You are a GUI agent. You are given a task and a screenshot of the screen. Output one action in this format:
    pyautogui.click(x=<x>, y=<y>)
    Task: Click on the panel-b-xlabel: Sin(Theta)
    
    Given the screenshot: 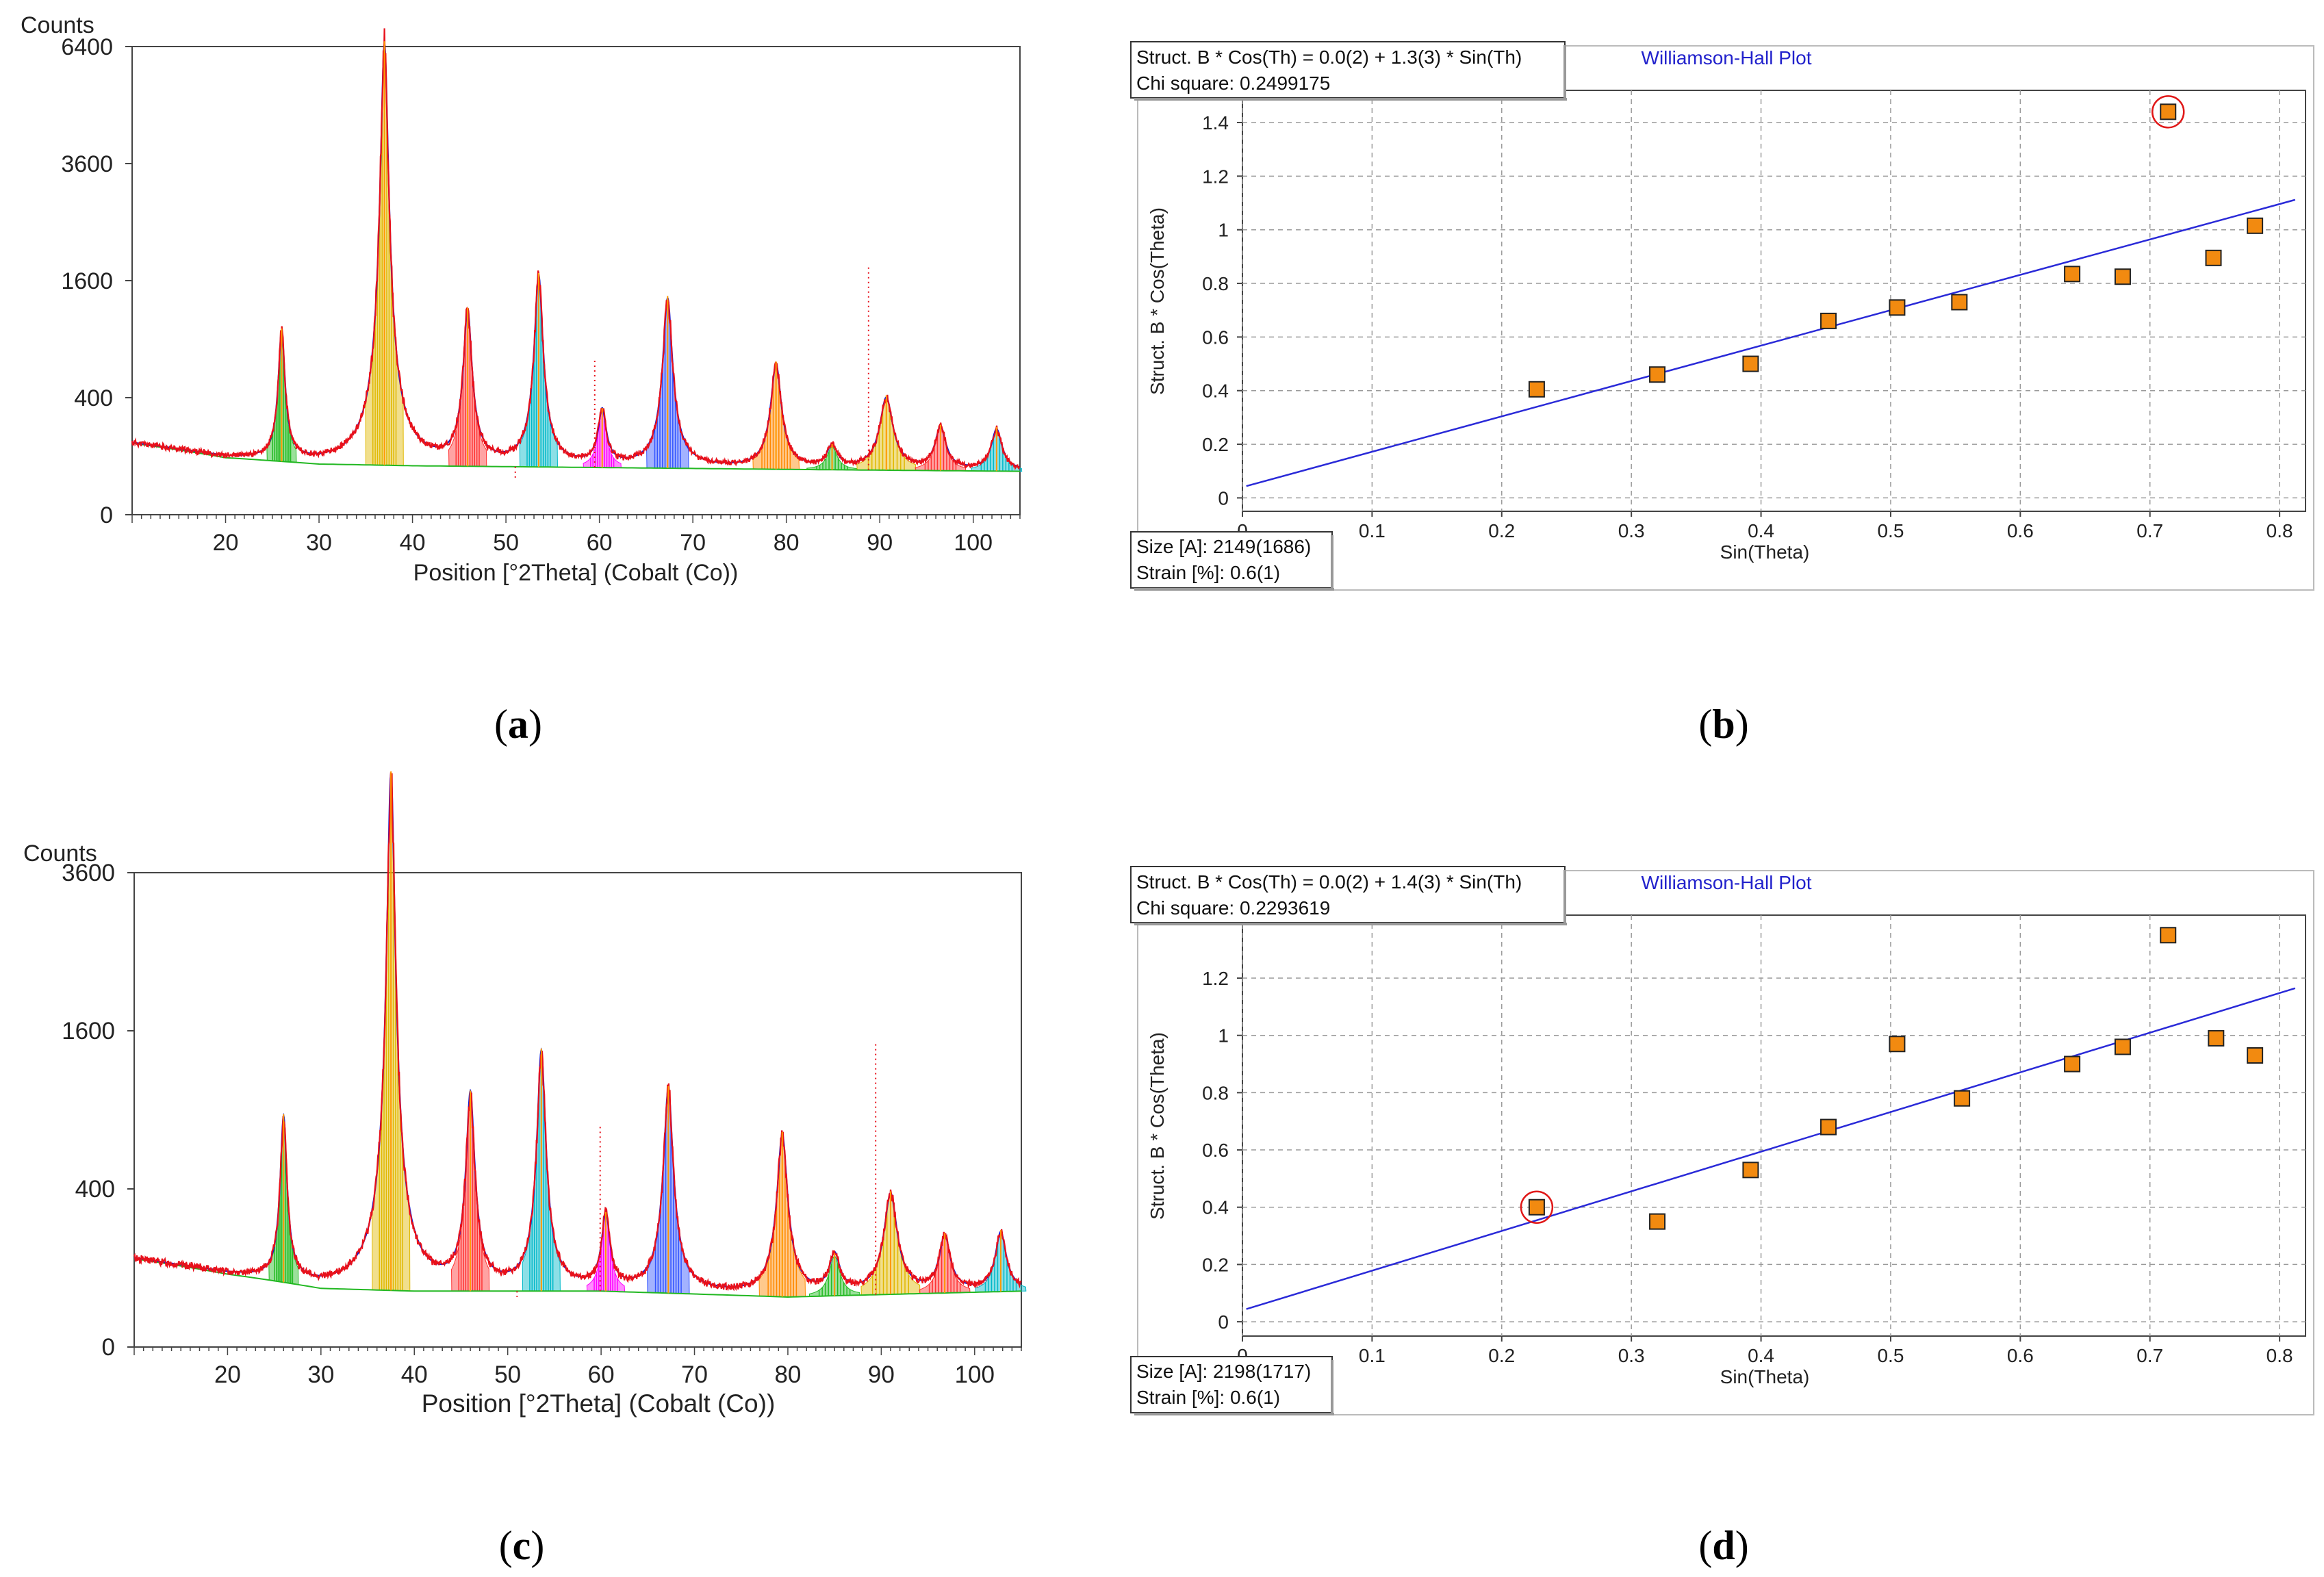 What is the action you would take?
    pyautogui.click(x=1765, y=552)
    